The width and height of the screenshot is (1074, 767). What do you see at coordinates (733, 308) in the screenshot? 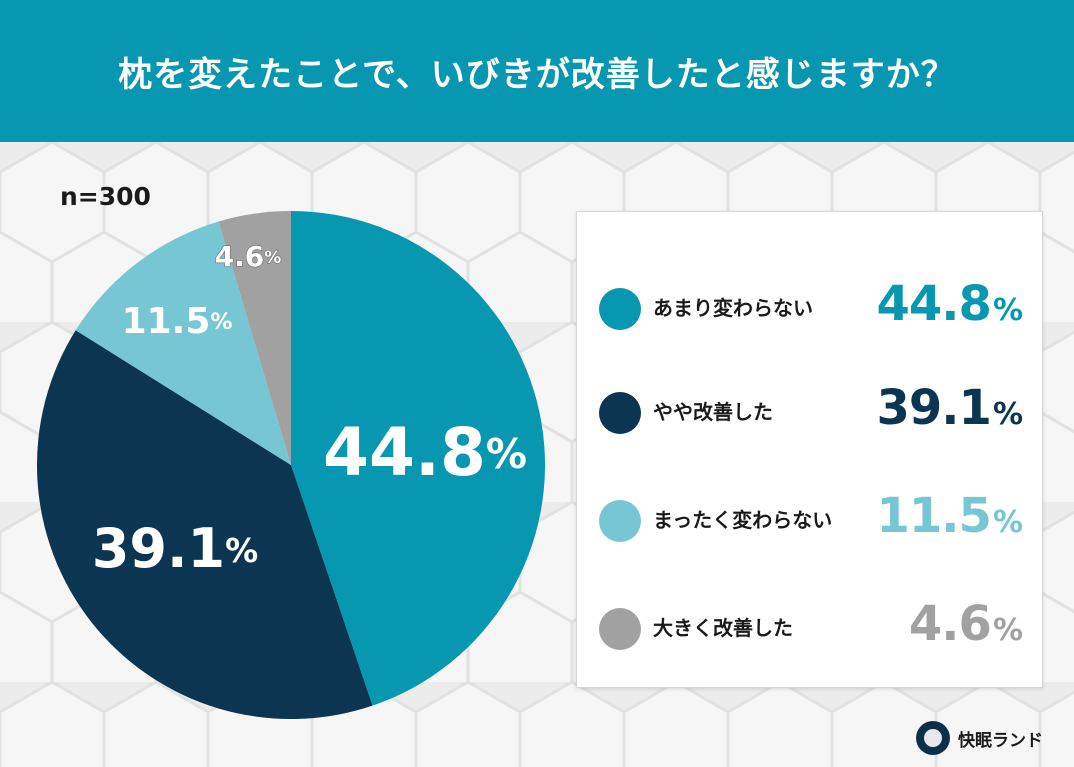
I see `legend-label-0: あまり変わらない` at bounding box center [733, 308].